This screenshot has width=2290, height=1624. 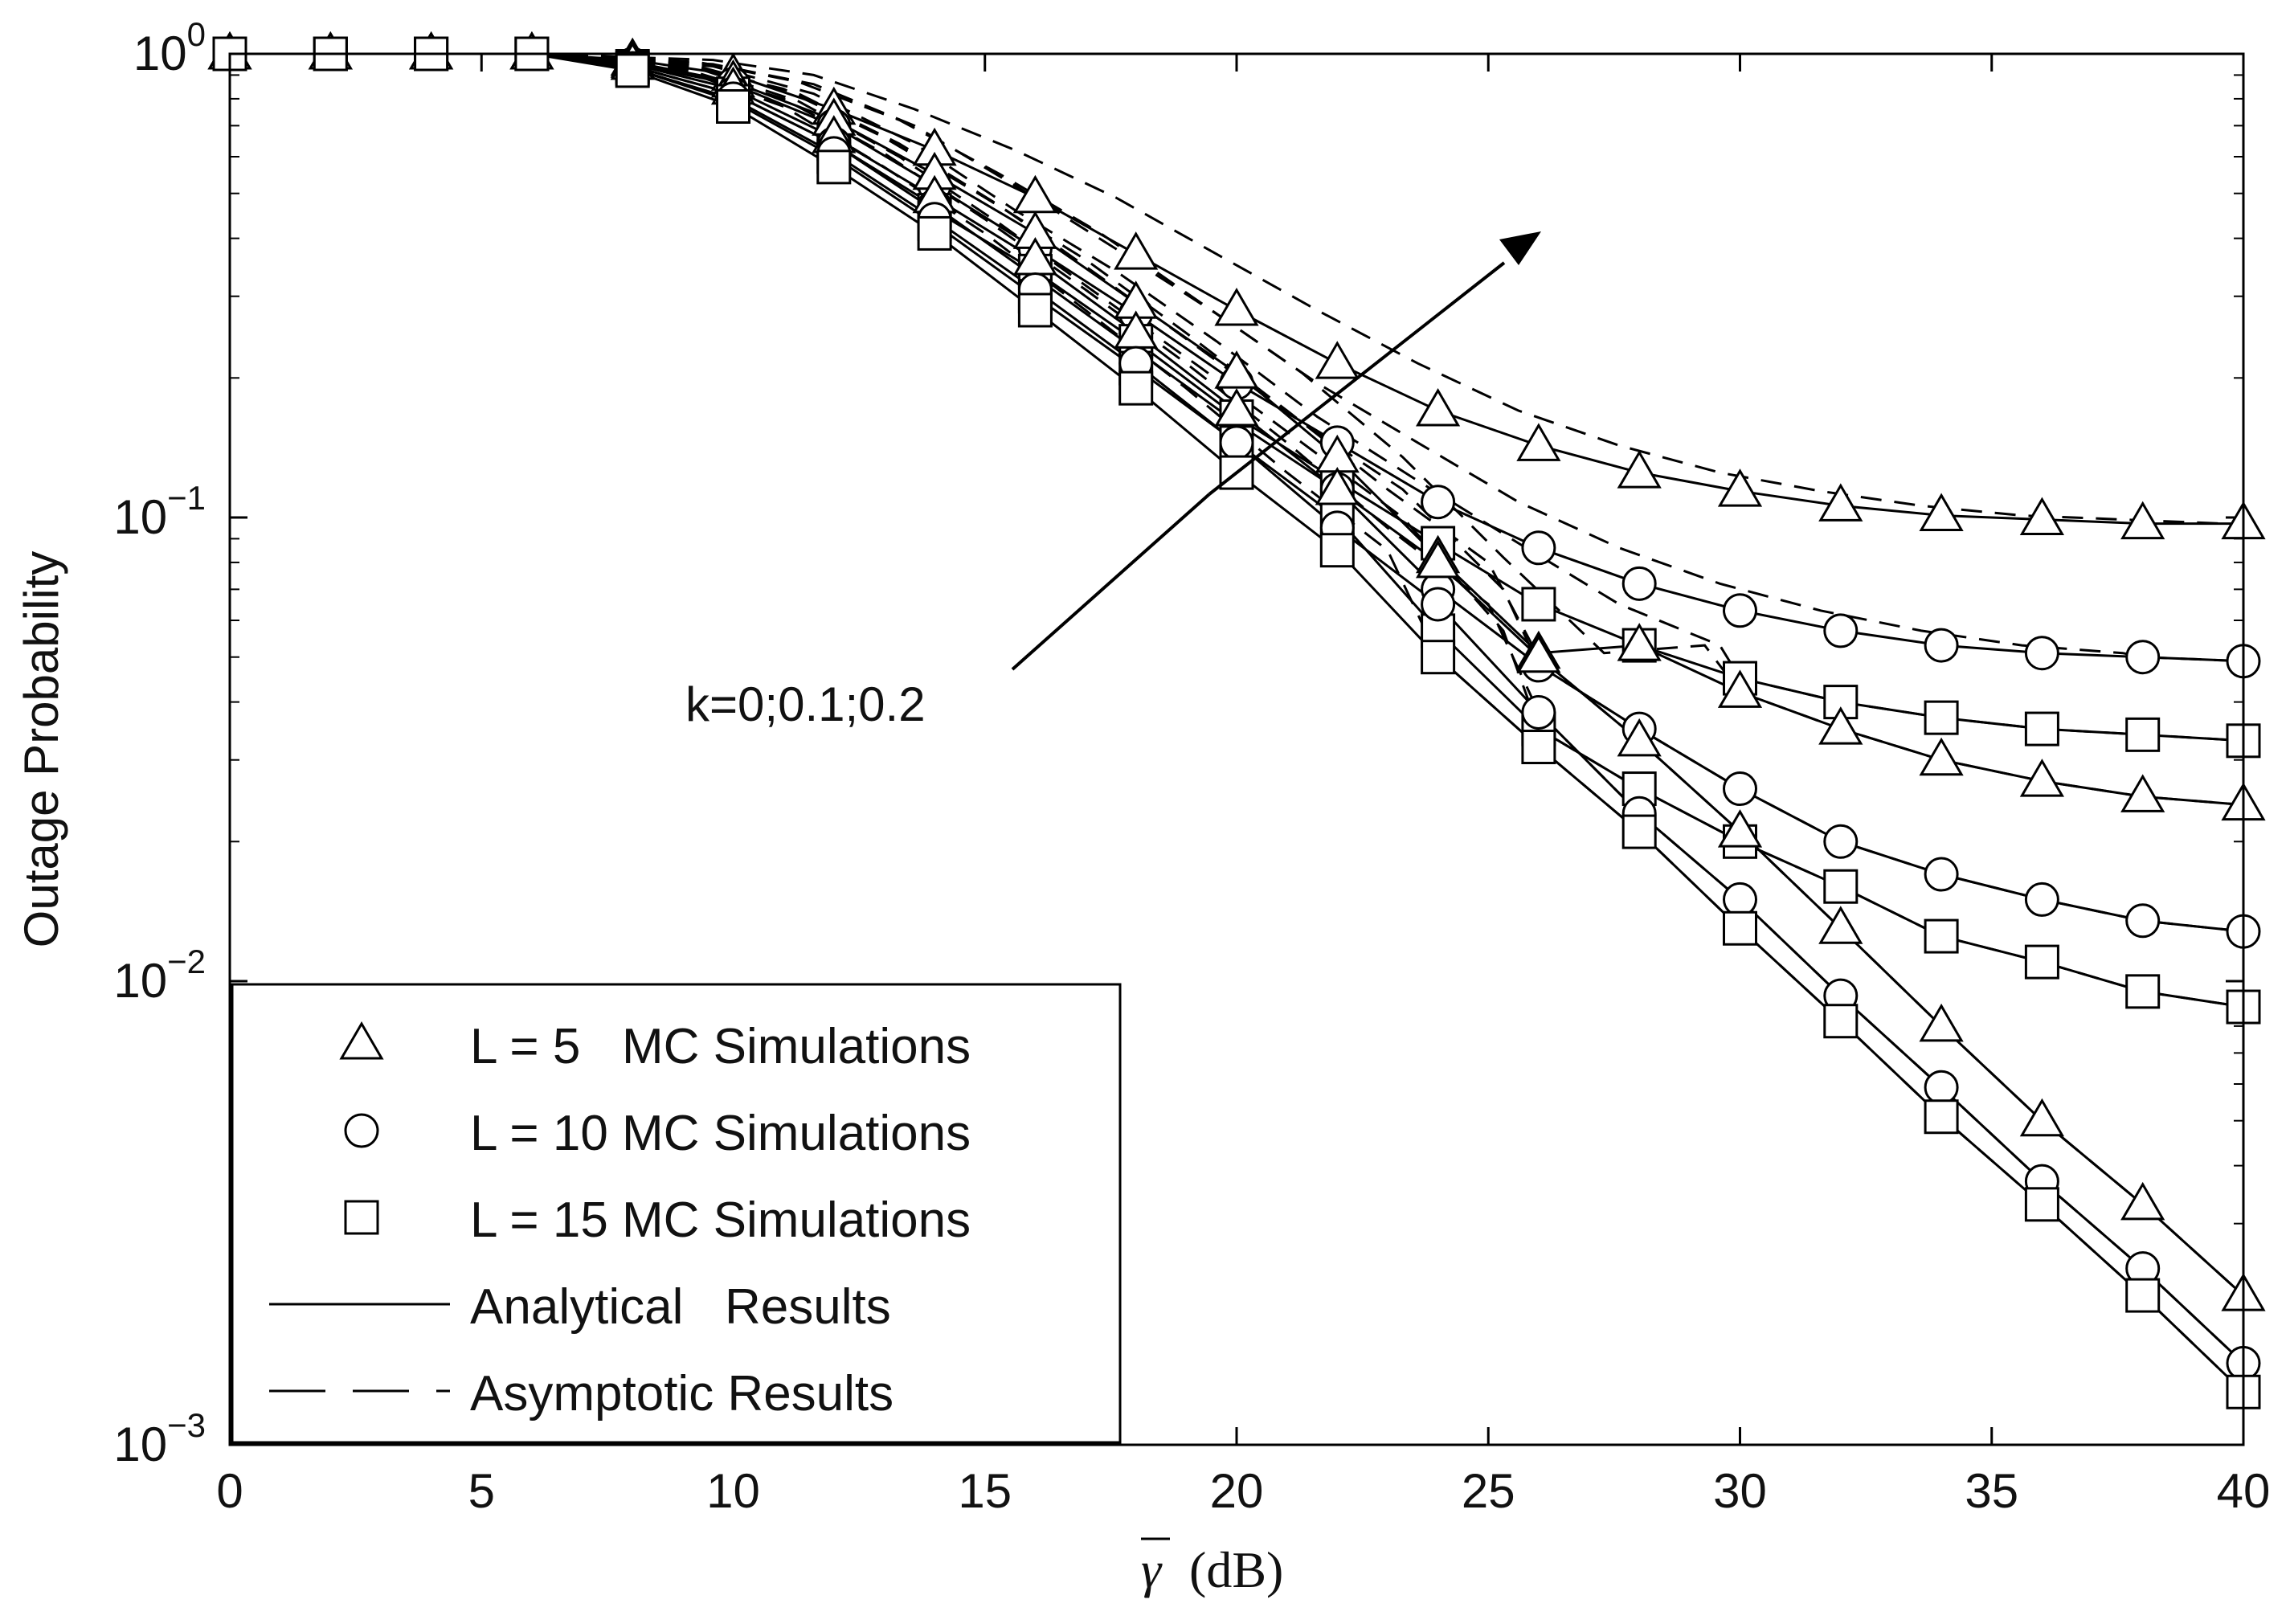 What do you see at coordinates (196, 34) in the screenshot?
I see `y-tick-label-exponent: 0` at bounding box center [196, 34].